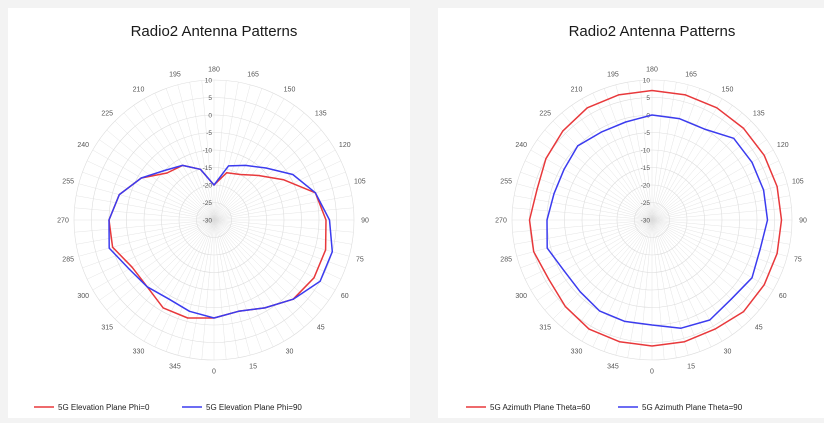 Image resolution: width=824 pixels, height=423 pixels. What do you see at coordinates (175, 75) in the screenshot?
I see `angle-tick-label: 195` at bounding box center [175, 75].